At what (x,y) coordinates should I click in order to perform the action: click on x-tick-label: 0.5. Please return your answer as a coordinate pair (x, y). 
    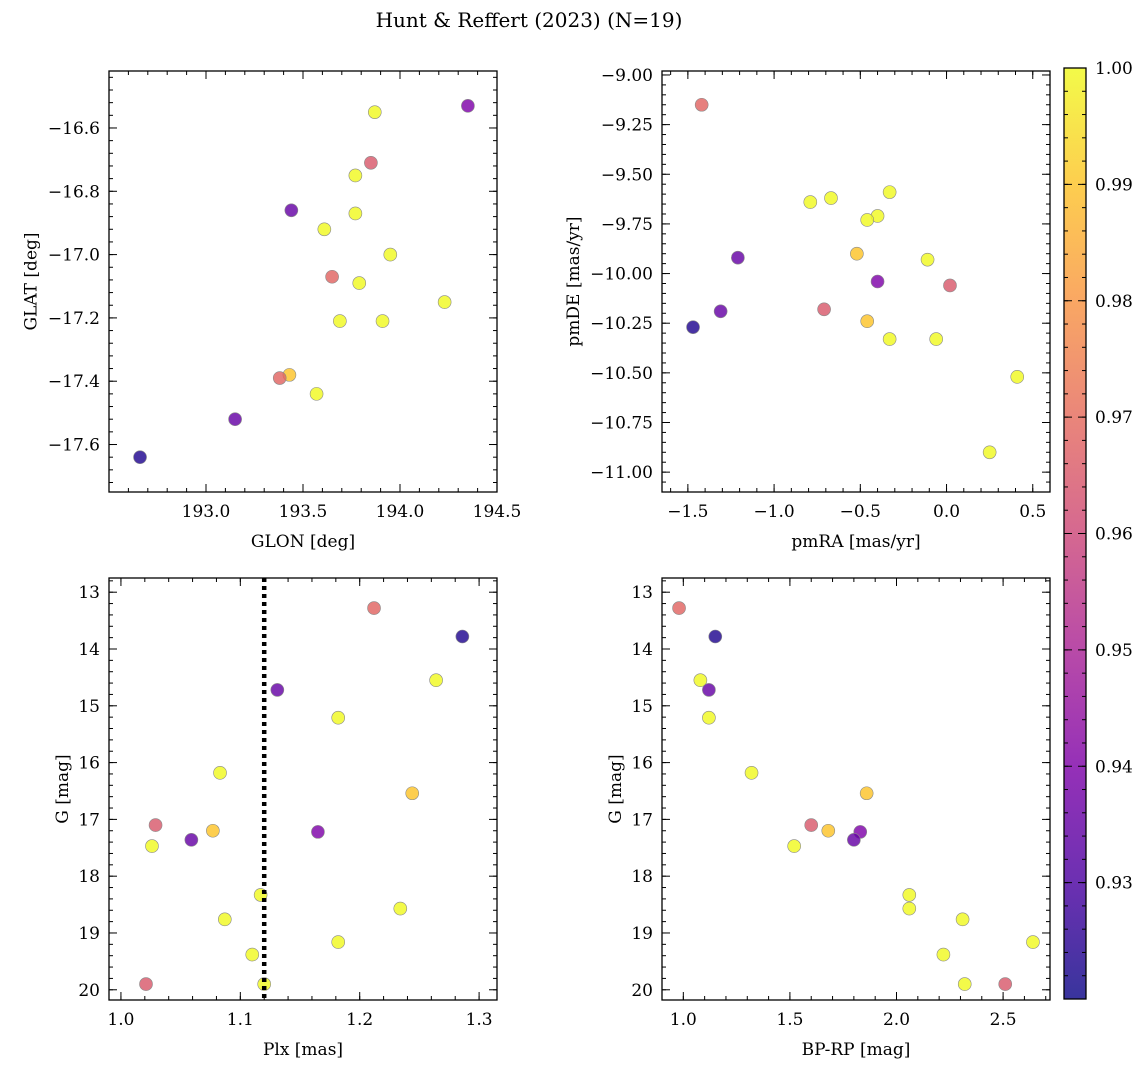
    Looking at the image, I should click on (1032, 512).